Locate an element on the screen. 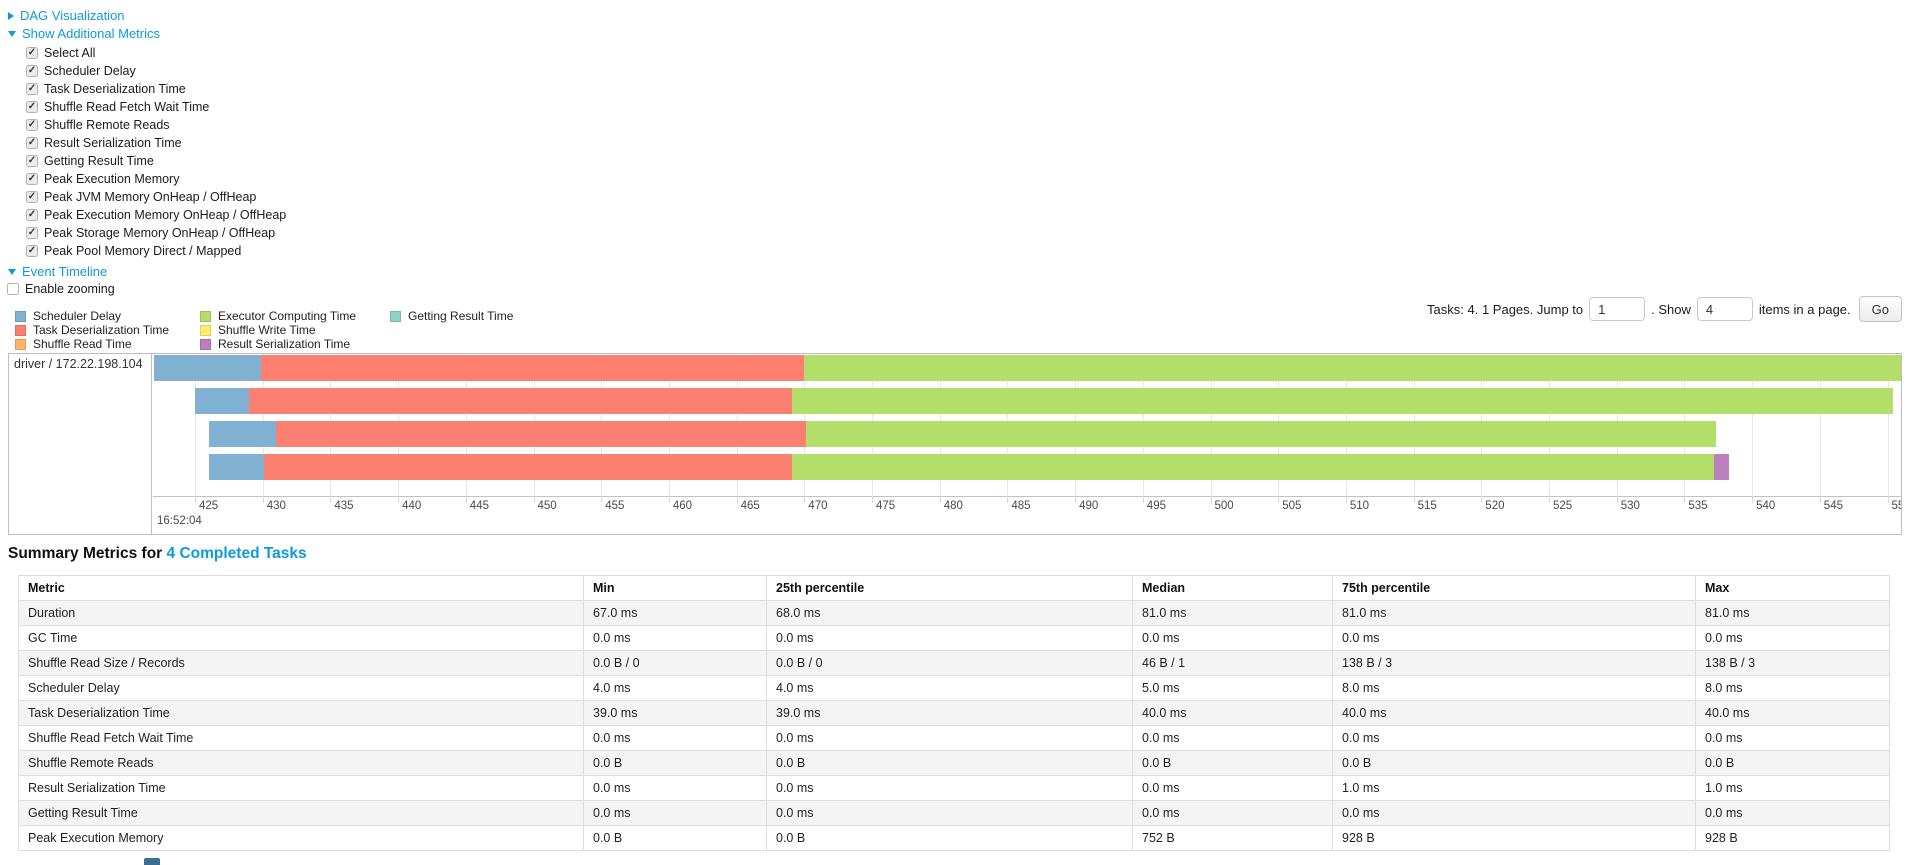 This screenshot has height=865, width=1907. completed-tasks-link: 4 Completed Tasks is located at coordinates (236, 553).